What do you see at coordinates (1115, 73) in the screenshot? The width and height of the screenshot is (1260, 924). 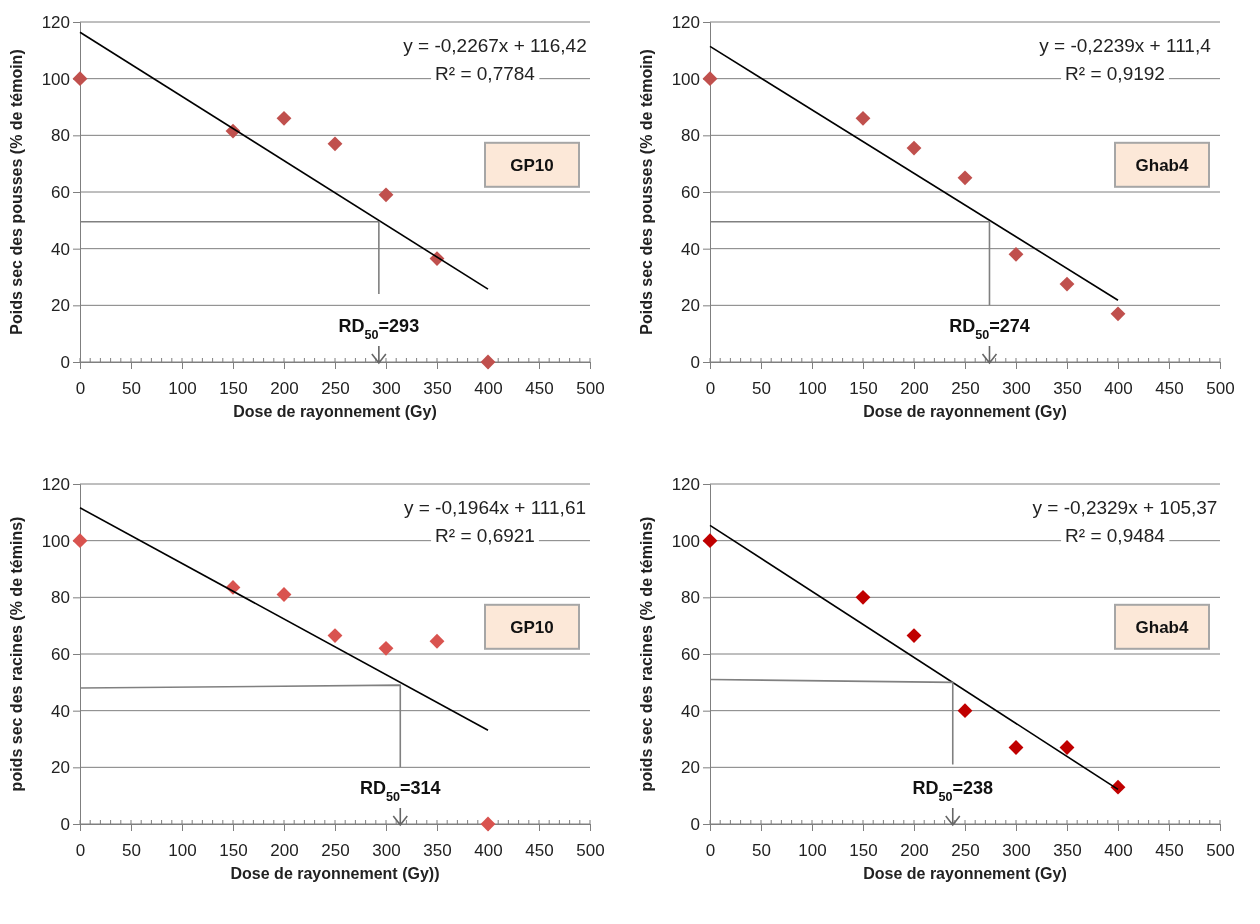 I see `annotation: R² = 0,9192` at bounding box center [1115, 73].